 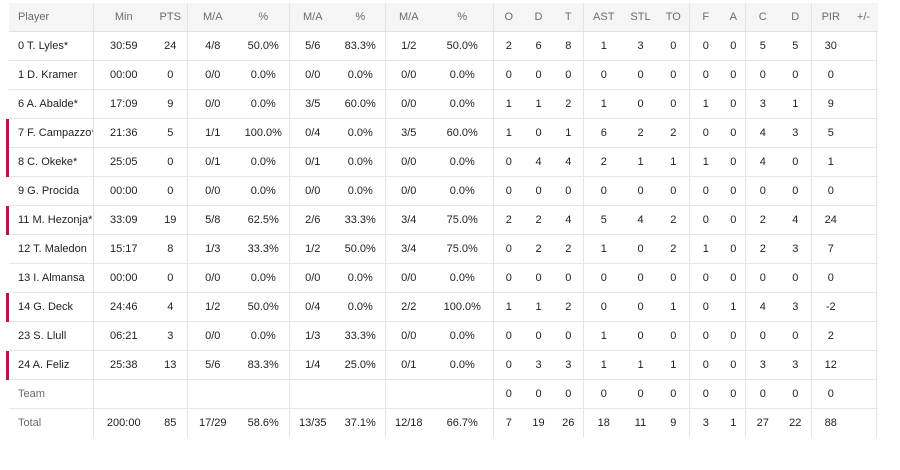 I want to click on player-name: 8 C. Okeke*, so click(x=50, y=162).